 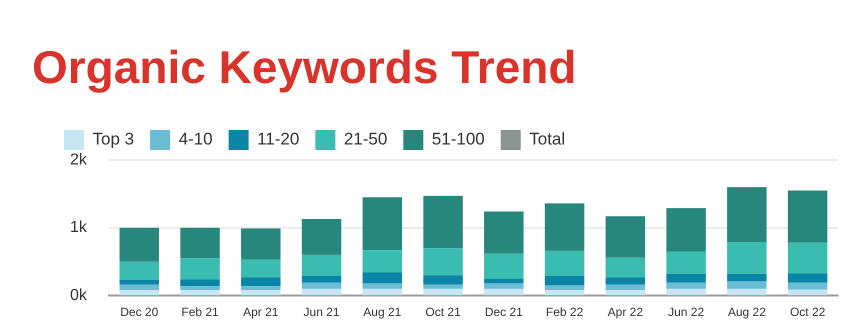 I want to click on x-tick-label: Feb 21, so click(x=200, y=312).